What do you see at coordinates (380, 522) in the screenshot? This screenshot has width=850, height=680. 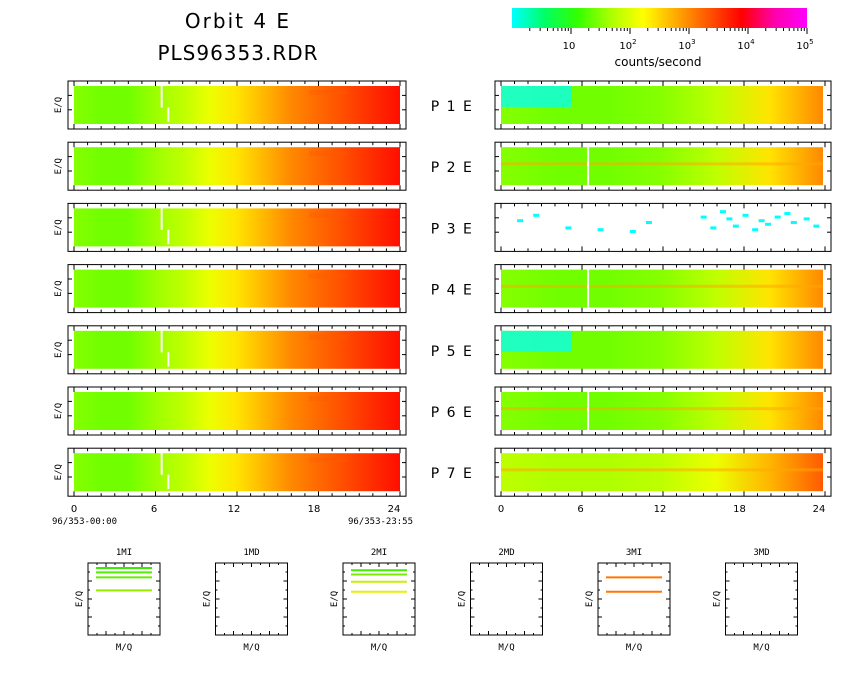 I see `time-end-label: 96/353-23:55` at bounding box center [380, 522].